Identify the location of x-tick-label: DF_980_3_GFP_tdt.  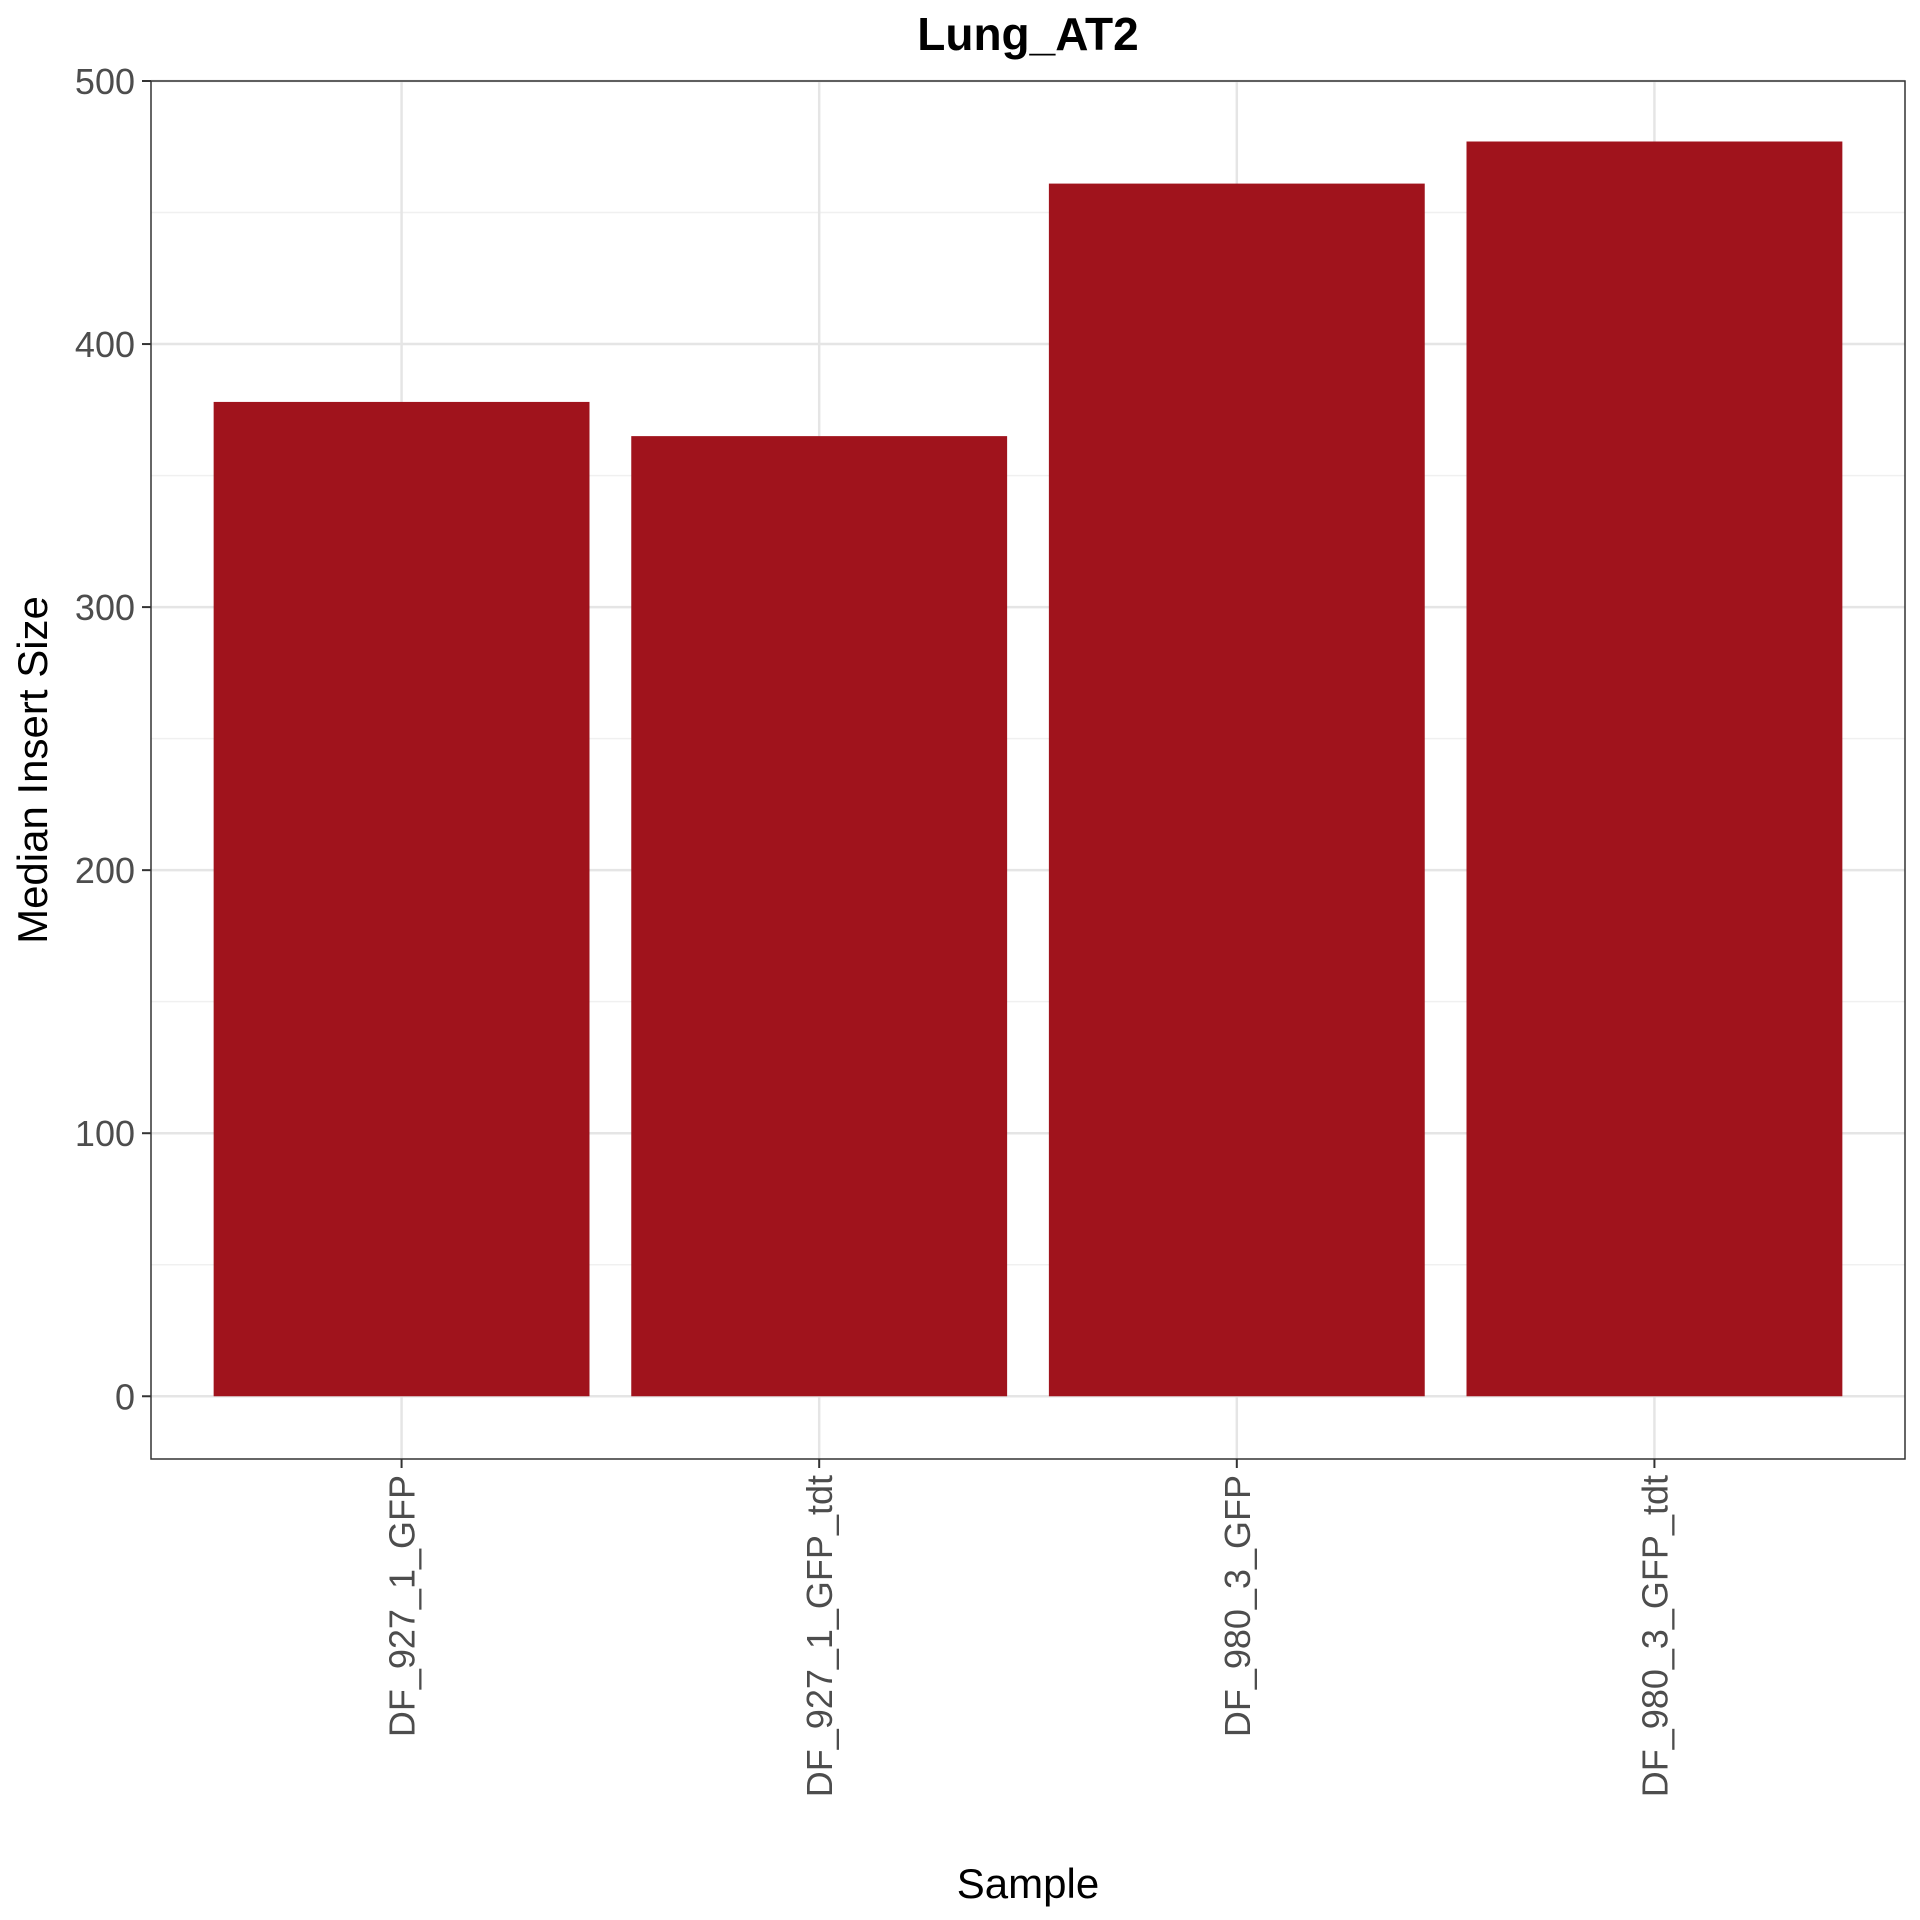
(1654, 1636).